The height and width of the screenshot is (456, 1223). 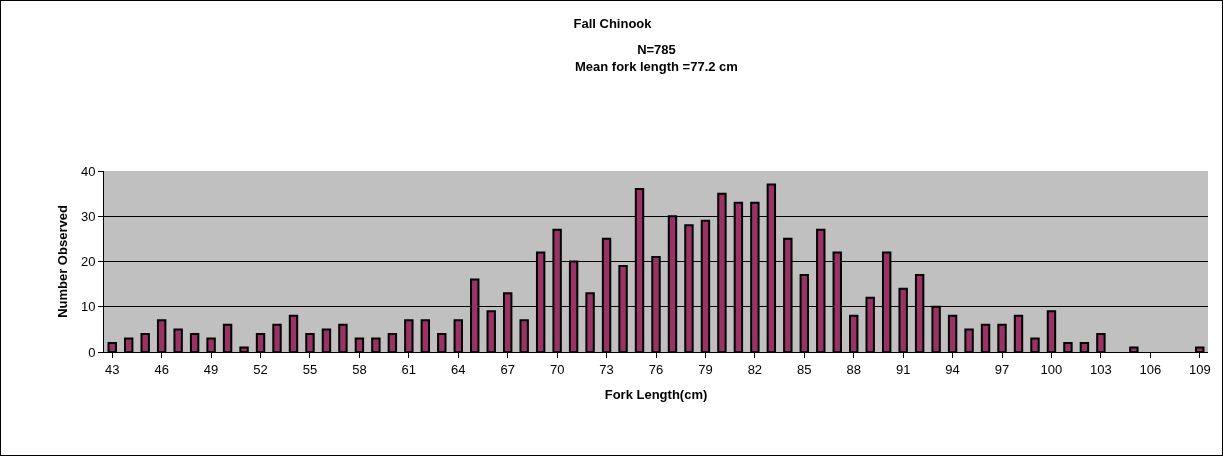 I want to click on x-tick-label: 91, so click(x=903, y=369).